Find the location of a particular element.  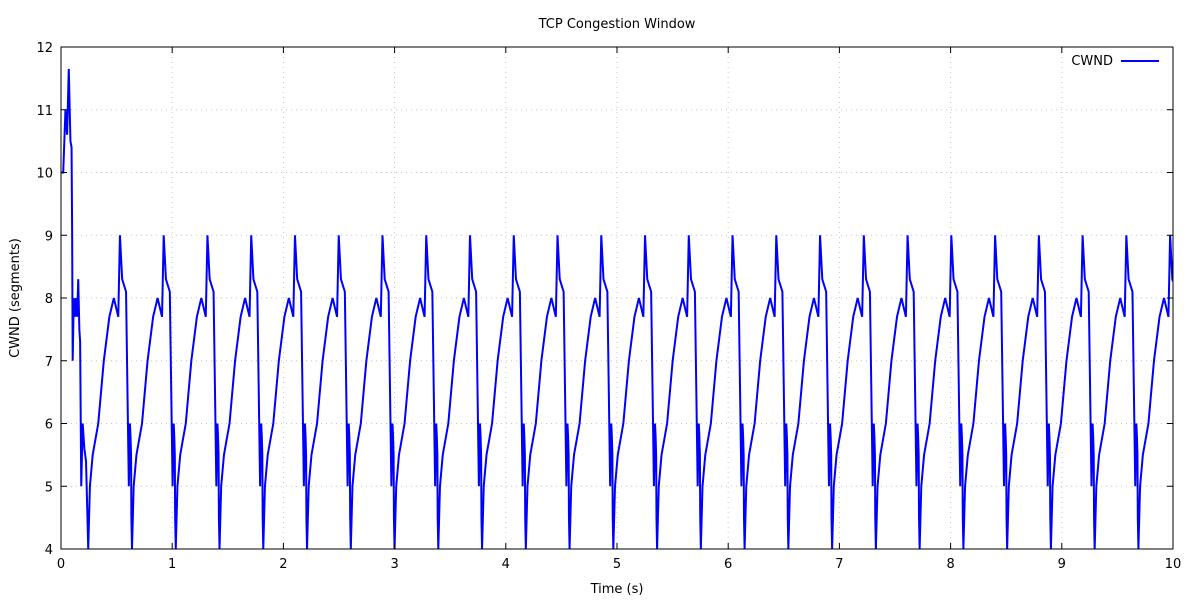

y-tick-label: 6 is located at coordinates (49, 425).